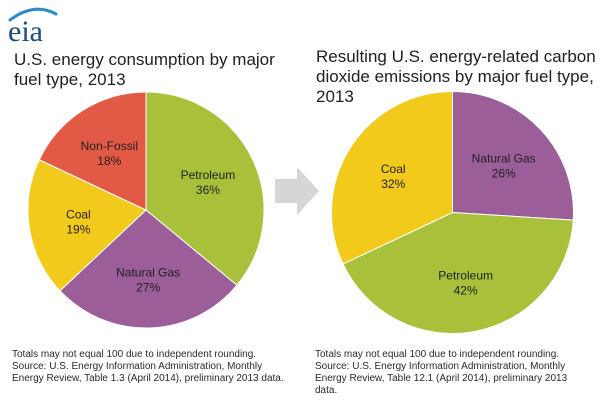  I want to click on slice-value-coal: 19%, so click(78, 230).